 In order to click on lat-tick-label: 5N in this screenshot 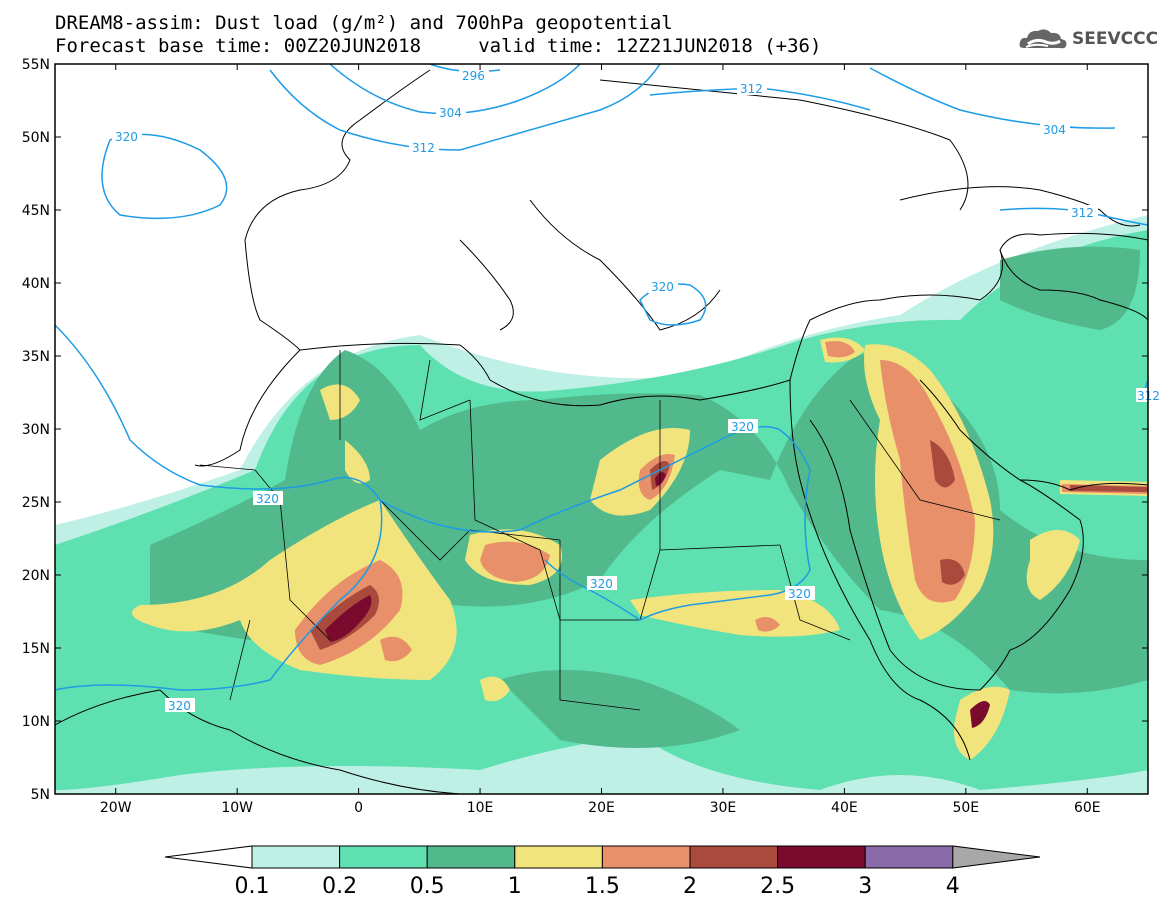, I will do `click(40, 795)`.